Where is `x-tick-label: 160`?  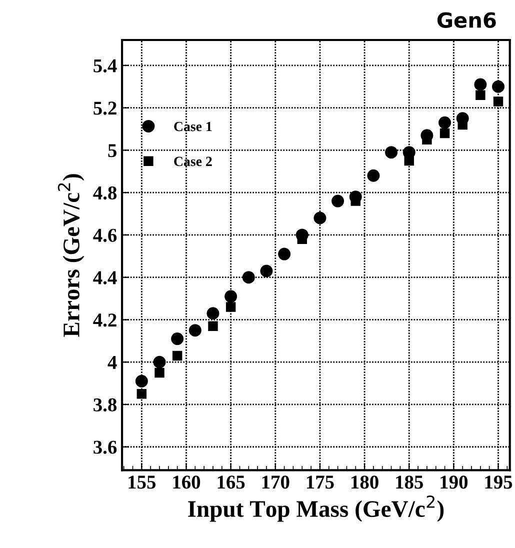 x-tick-label: 160 is located at coordinates (186, 482).